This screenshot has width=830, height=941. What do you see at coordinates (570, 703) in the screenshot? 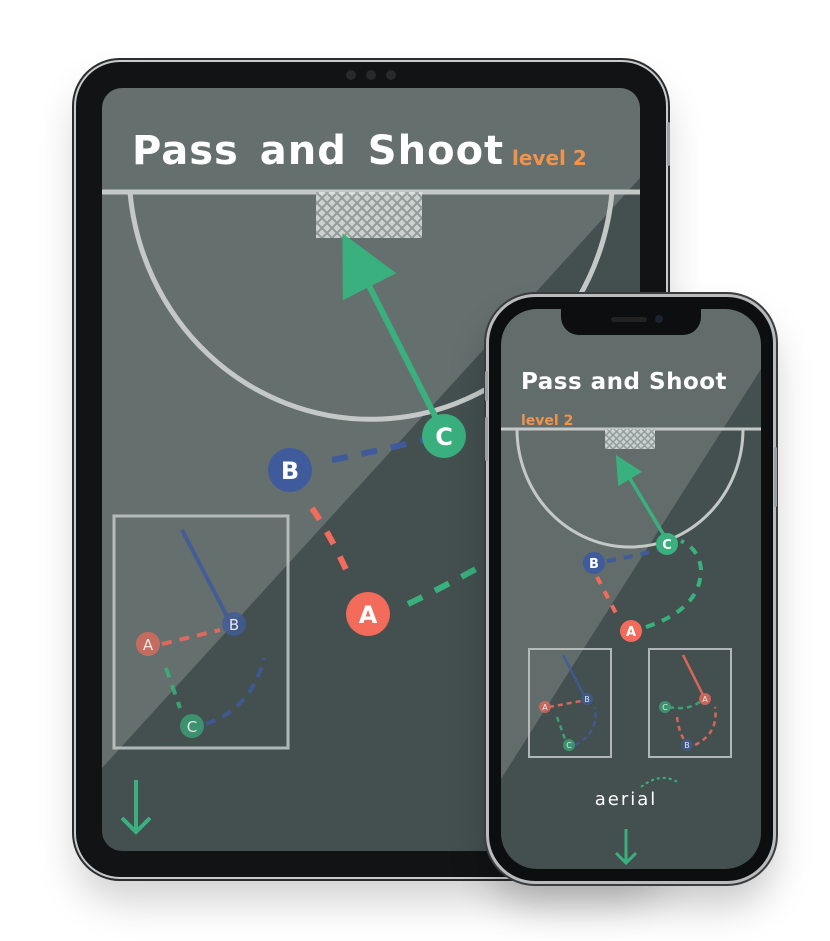
I see `mini-drill-diagram-1: A B C` at bounding box center [570, 703].